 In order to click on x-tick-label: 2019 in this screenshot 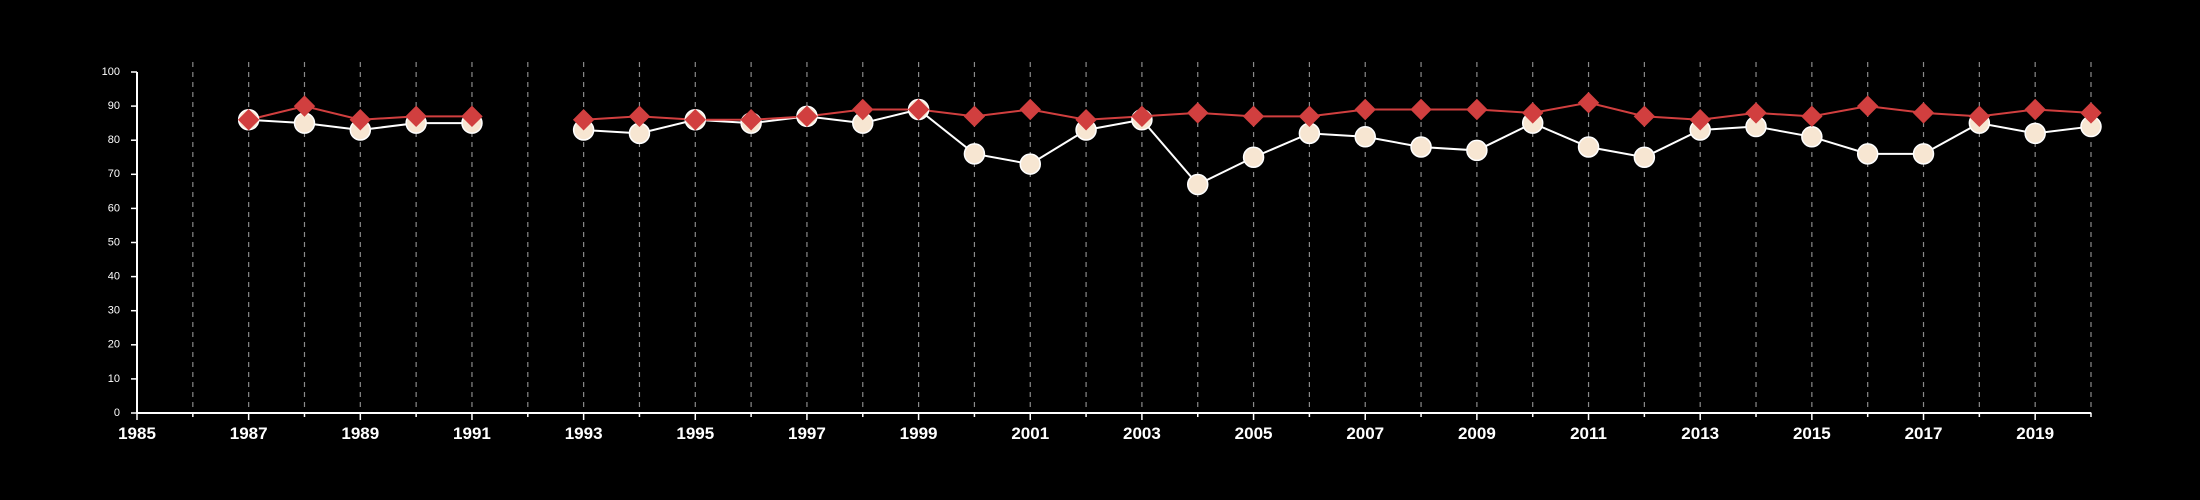, I will do `click(2035, 433)`.